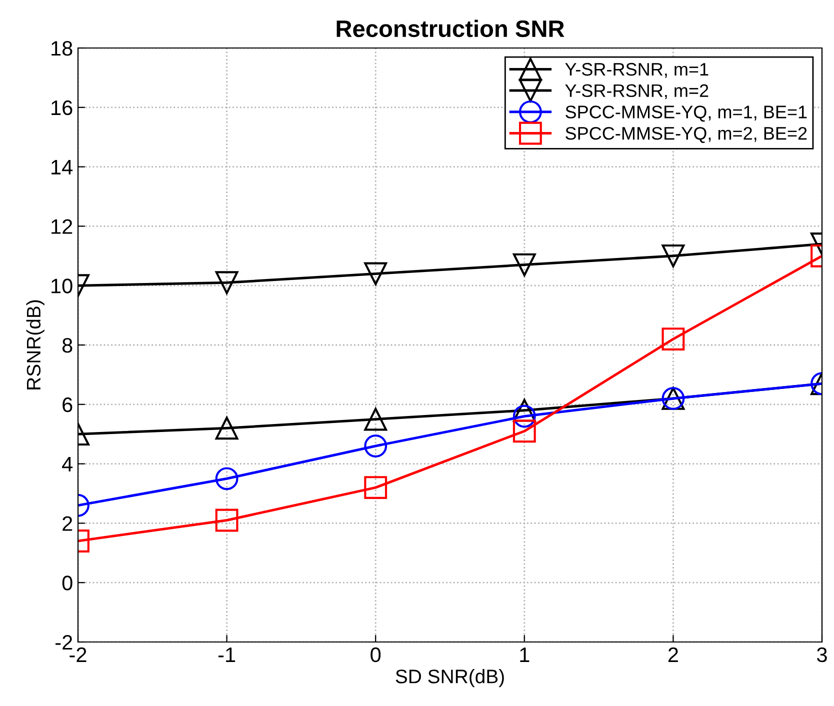 This screenshot has height=706, width=834. Describe the element at coordinates (67, 345) in the screenshot. I see `y-tick-label: 8` at that location.